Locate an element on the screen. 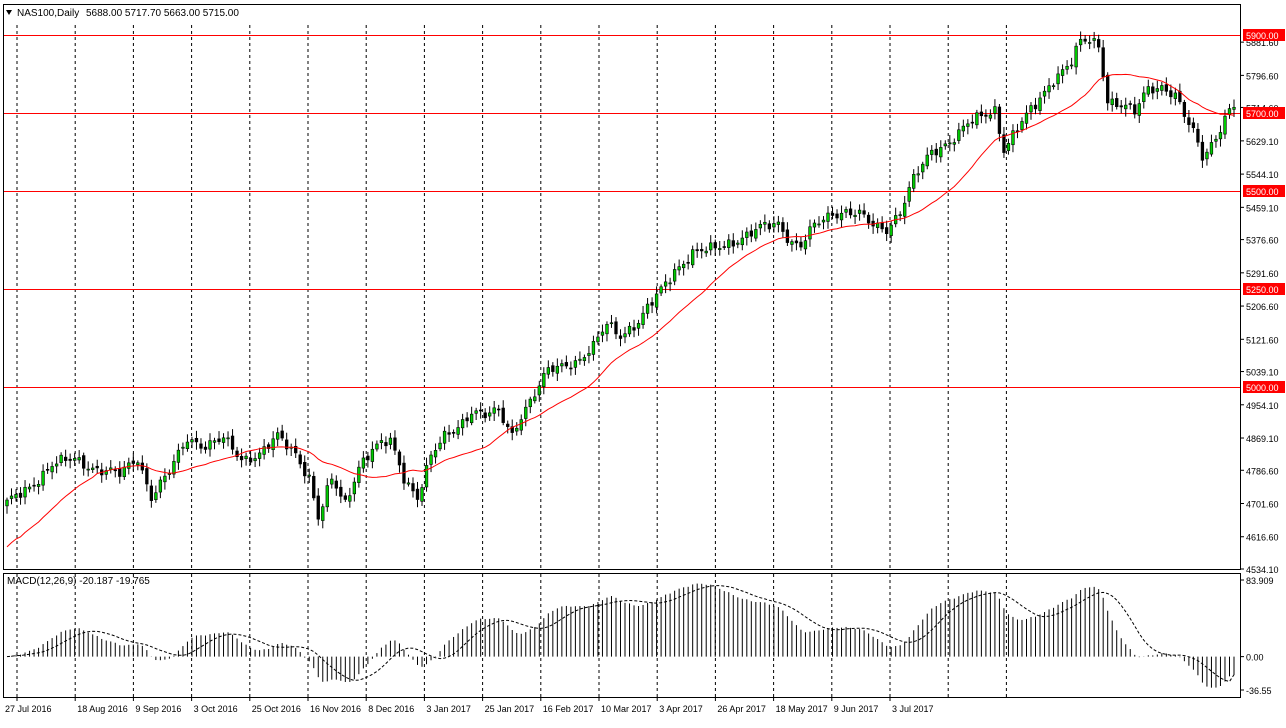 The width and height of the screenshot is (1286, 728). level-labels-layer: 5900.00 5700.00 5500.00 5250.00 5000.00 is located at coordinates (1264, 211).